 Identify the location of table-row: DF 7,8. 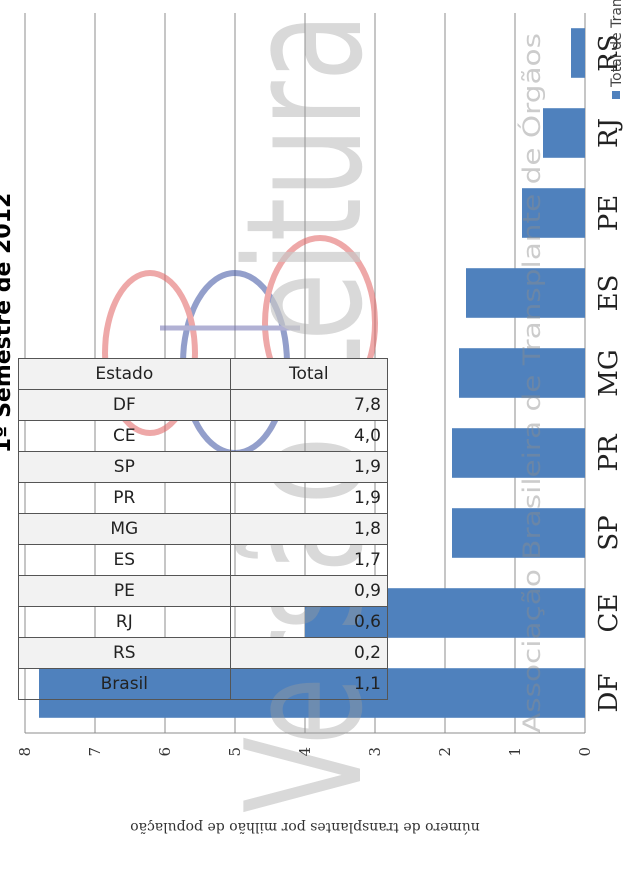
(203, 405).